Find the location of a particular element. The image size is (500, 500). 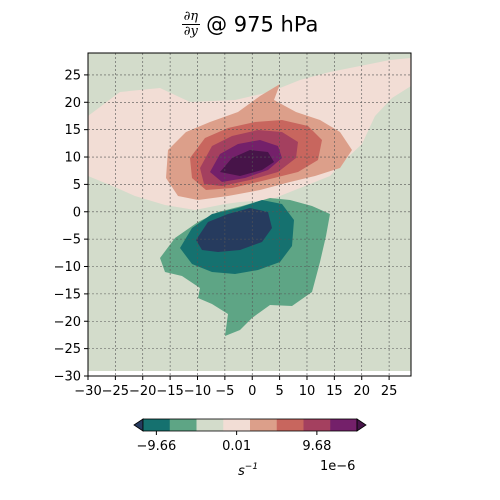

x-tick-label: 25 is located at coordinates (389, 391).